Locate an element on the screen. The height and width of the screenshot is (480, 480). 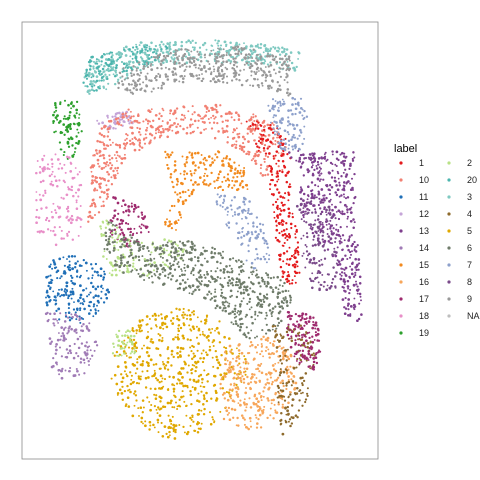
cluster-7-points is located at coordinates (243, 231).